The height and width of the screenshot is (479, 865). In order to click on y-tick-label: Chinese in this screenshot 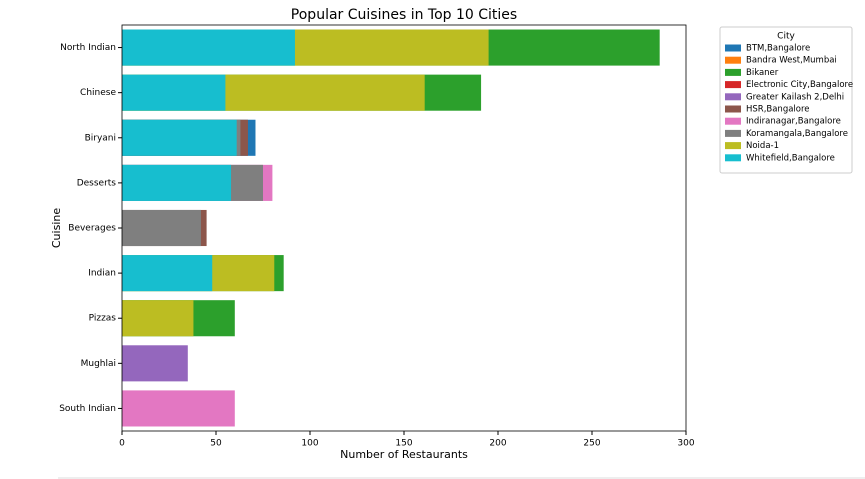, I will do `click(98, 93)`.